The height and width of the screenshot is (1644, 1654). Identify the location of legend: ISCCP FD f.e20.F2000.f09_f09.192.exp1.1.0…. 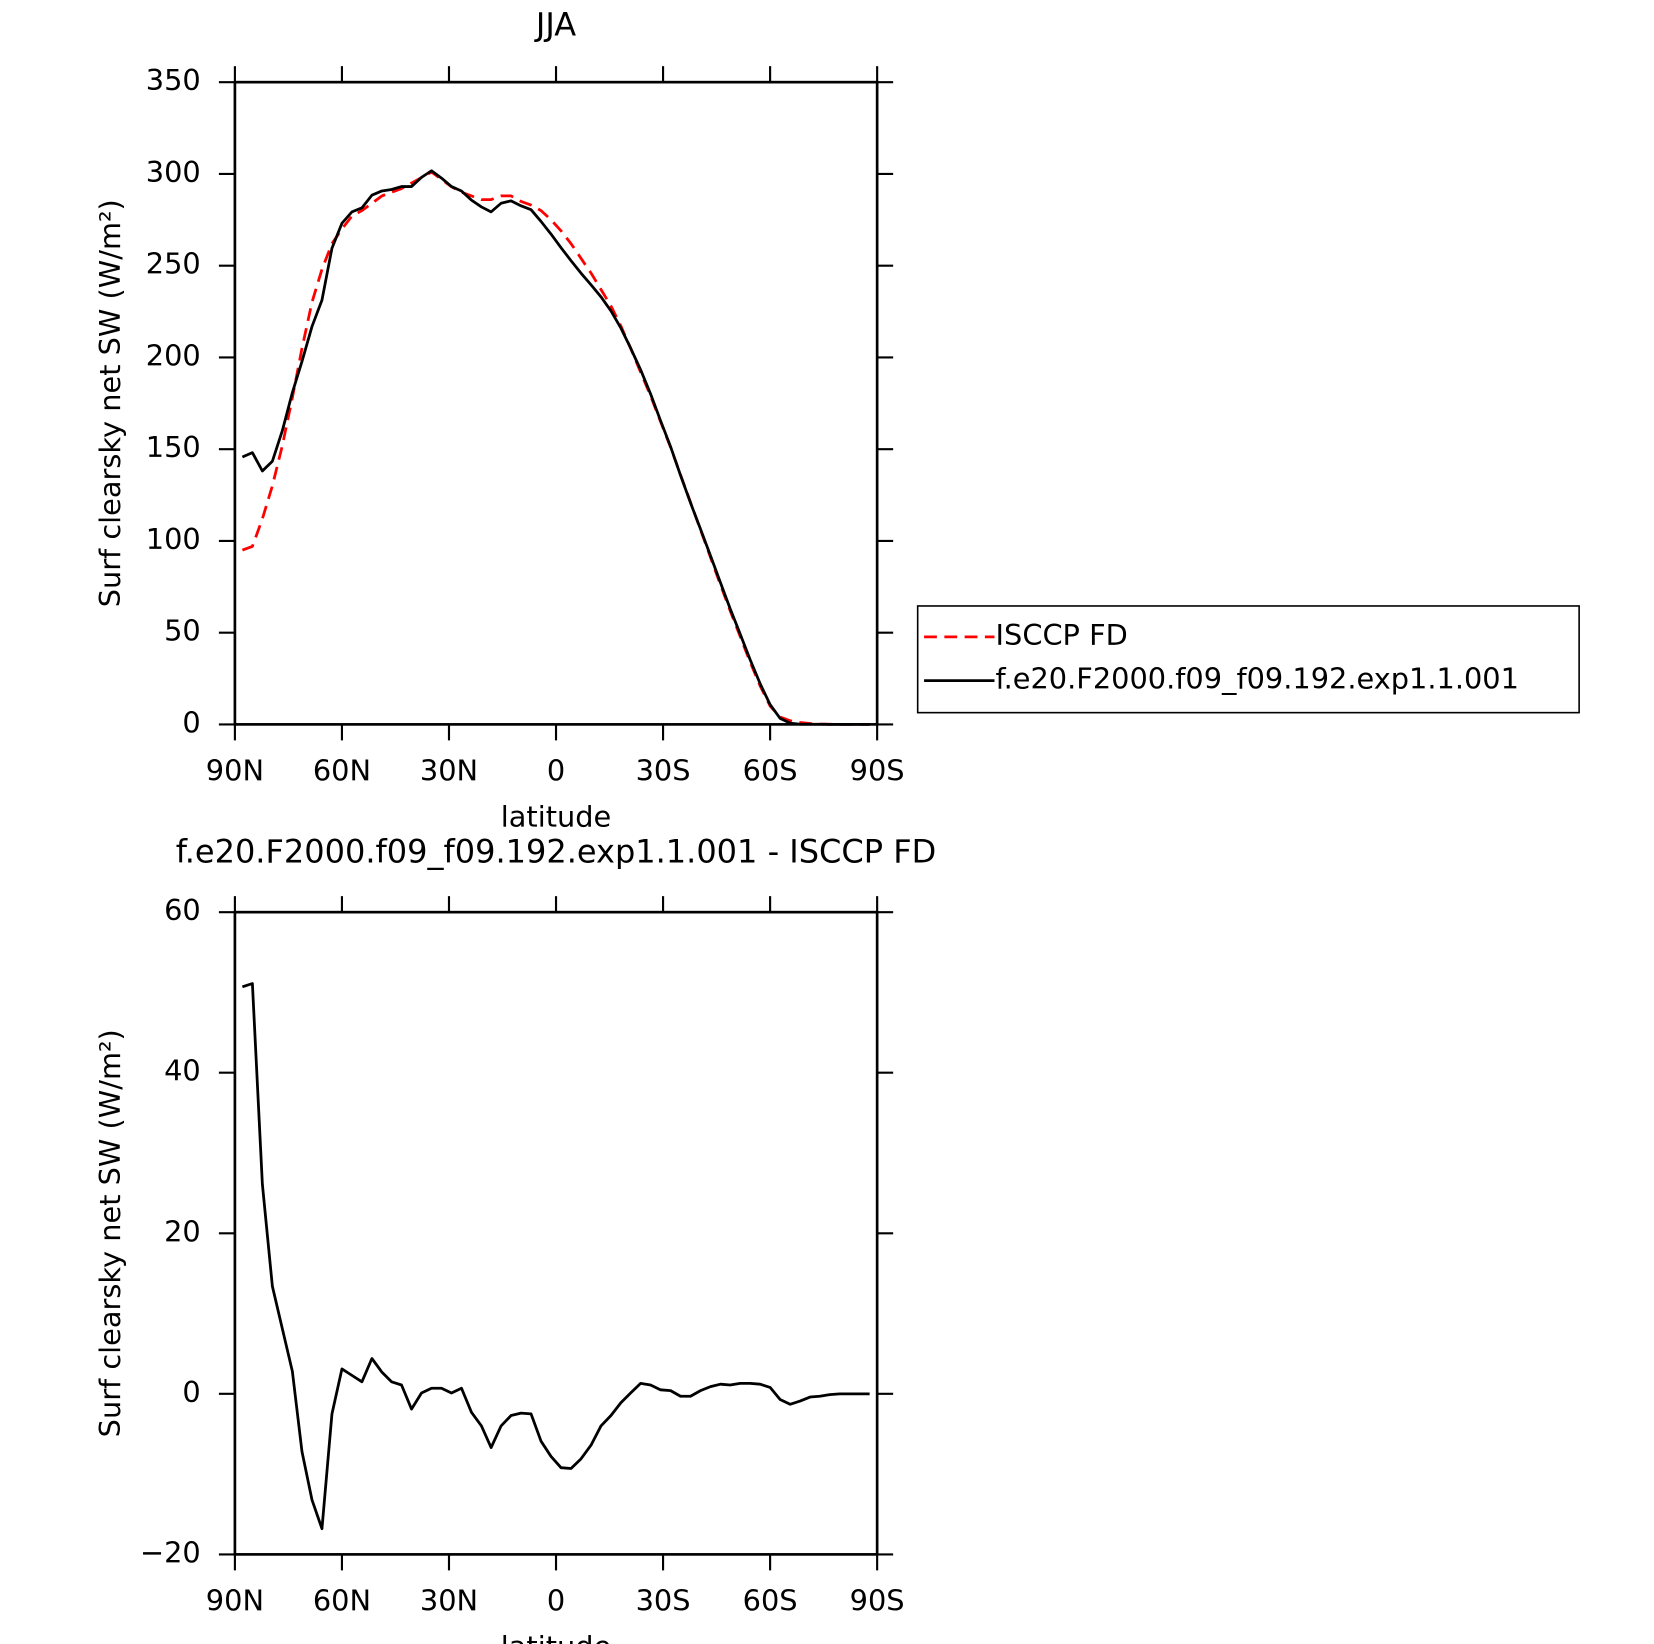
(1248, 659).